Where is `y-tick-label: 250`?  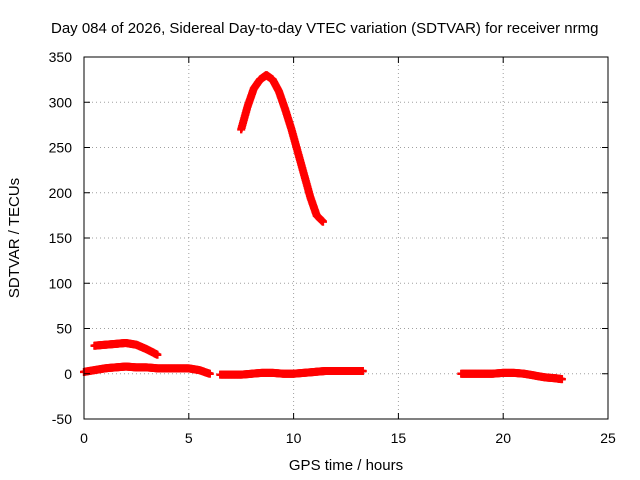
y-tick-label: 250 is located at coordinates (61, 148).